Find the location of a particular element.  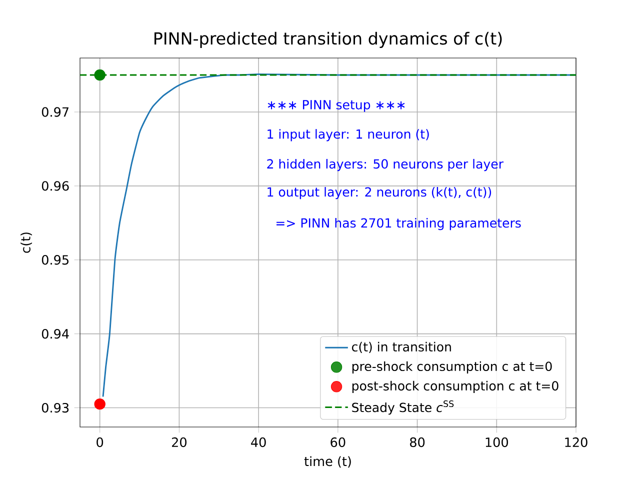

chart-title: PINN-predicted transition dynamics of c(t) is located at coordinates (328, 40).